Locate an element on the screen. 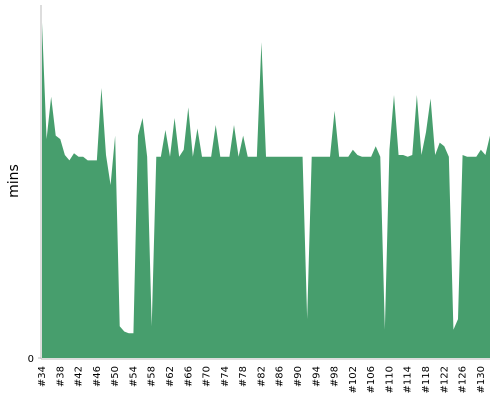  x-tick-label: #78 is located at coordinates (243, 376).